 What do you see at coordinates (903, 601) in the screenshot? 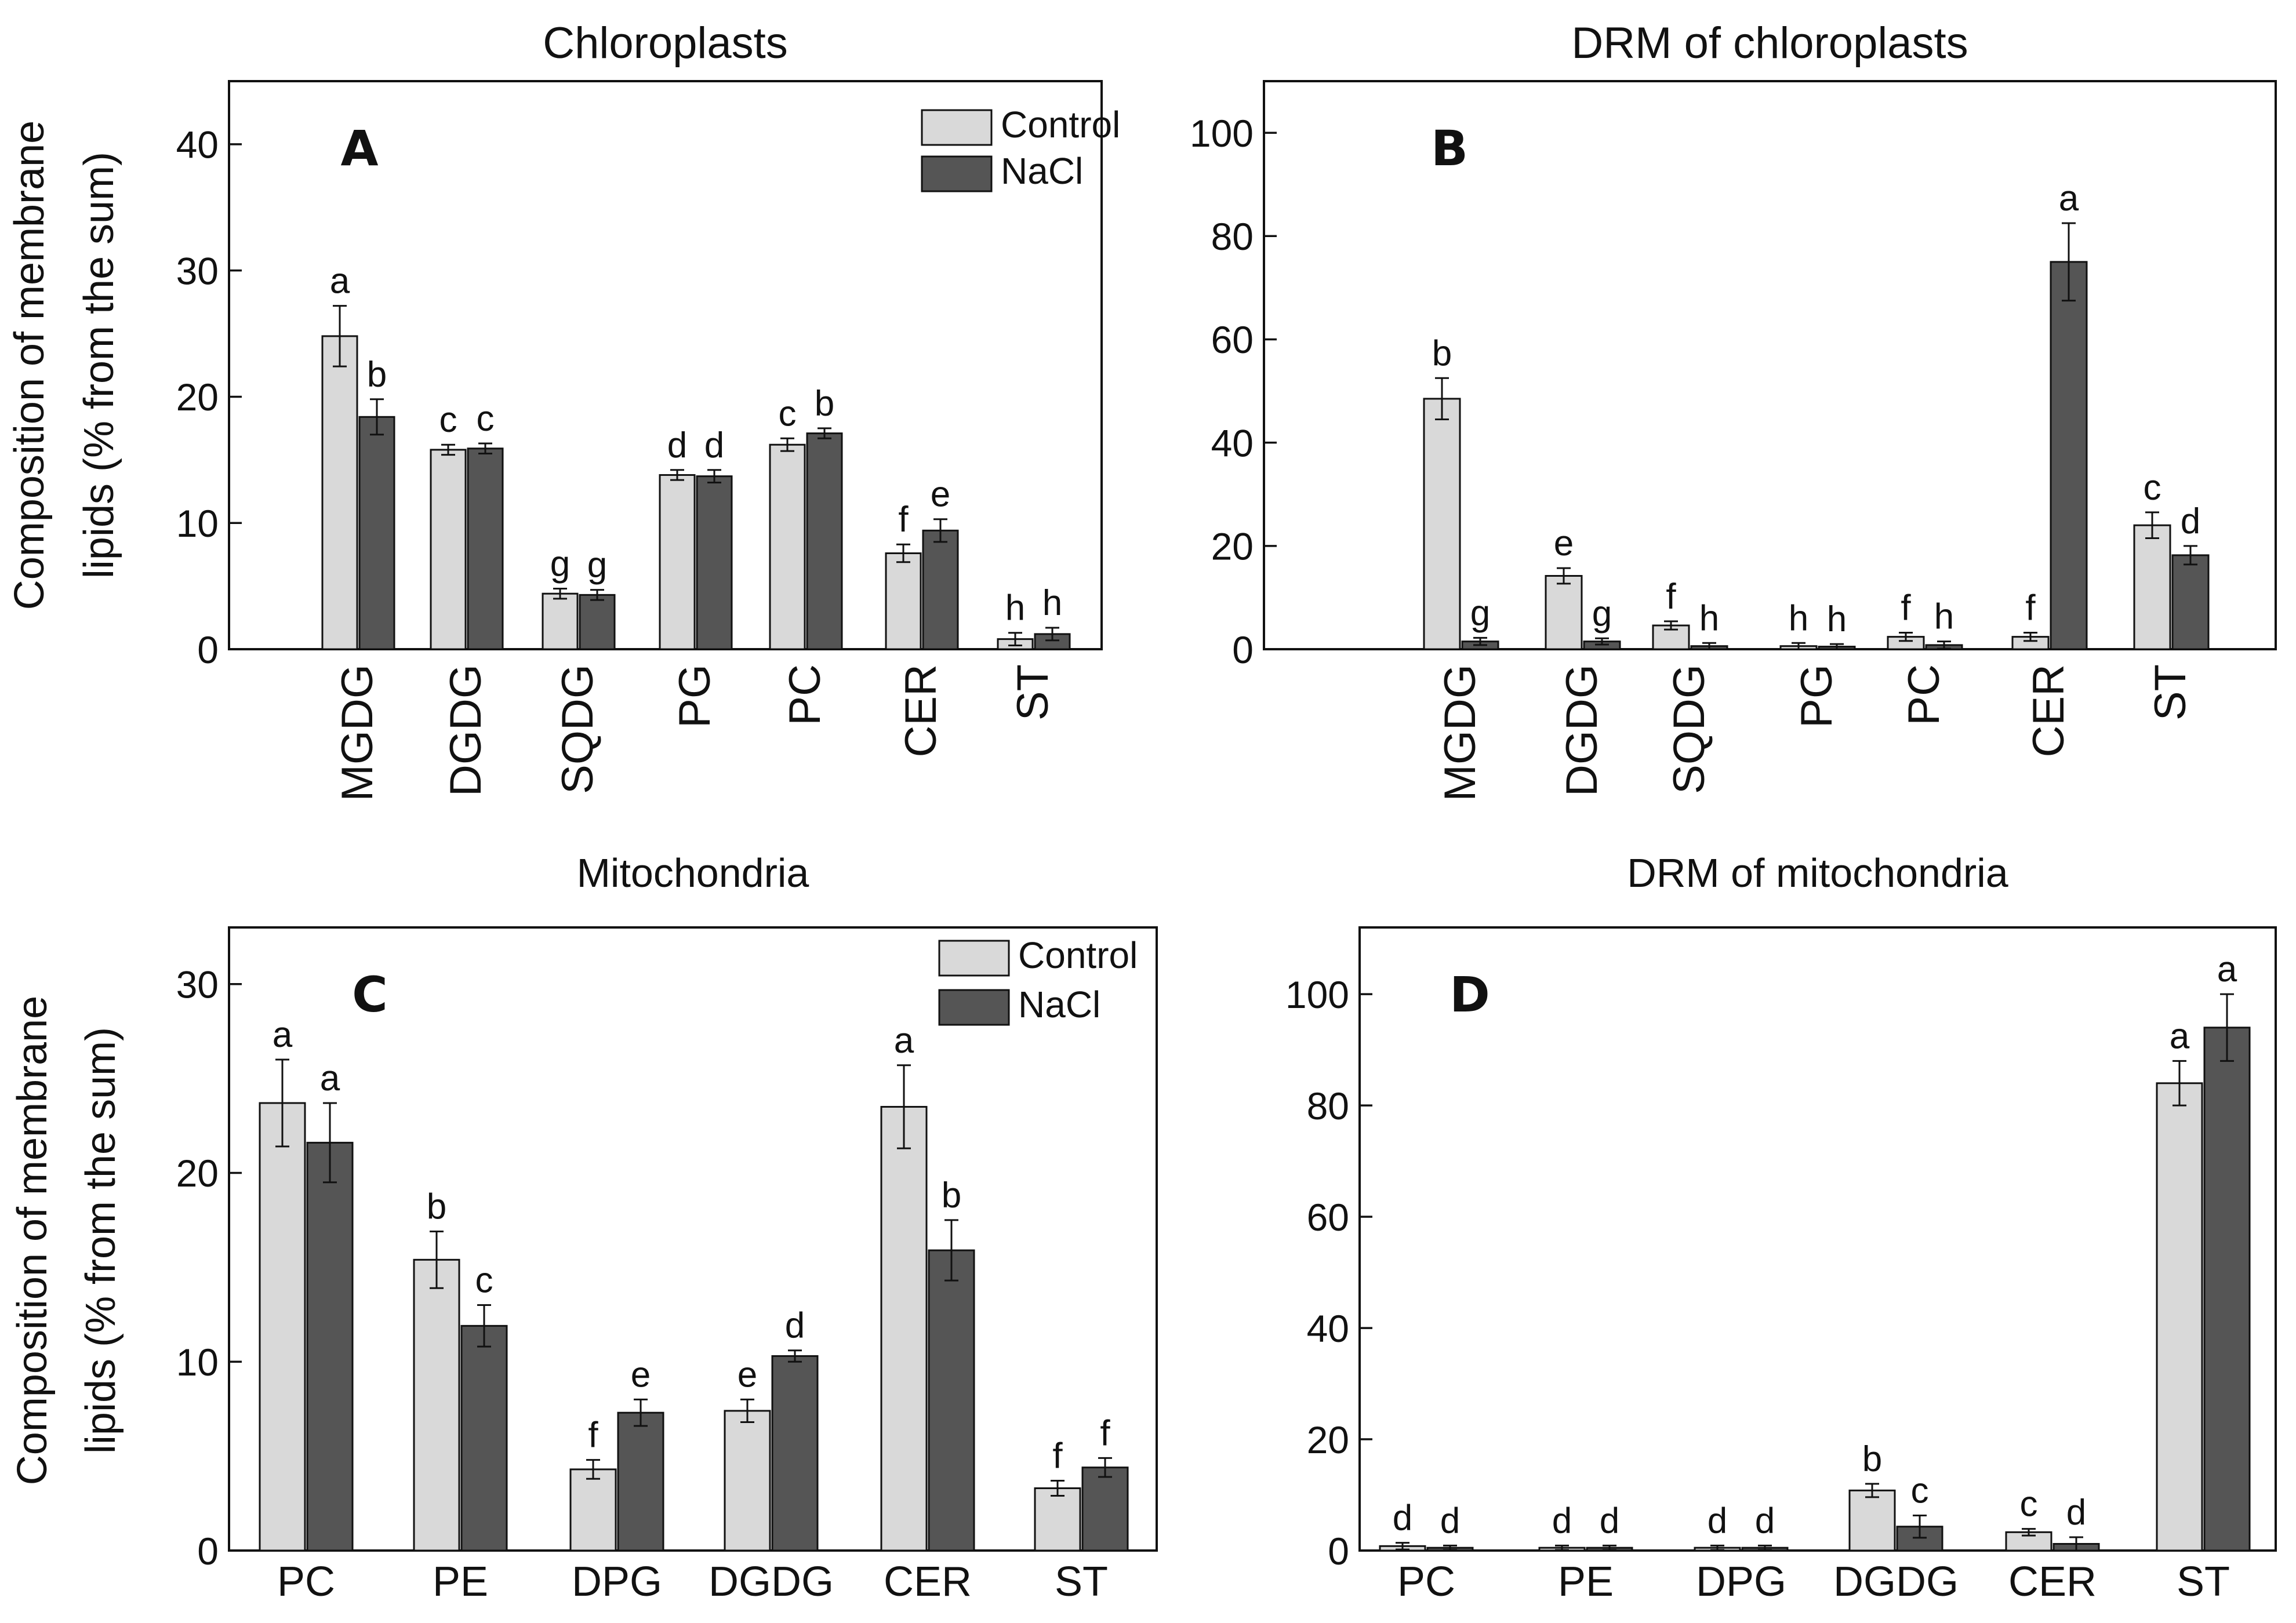
I see `bar-control-cer` at bounding box center [903, 601].